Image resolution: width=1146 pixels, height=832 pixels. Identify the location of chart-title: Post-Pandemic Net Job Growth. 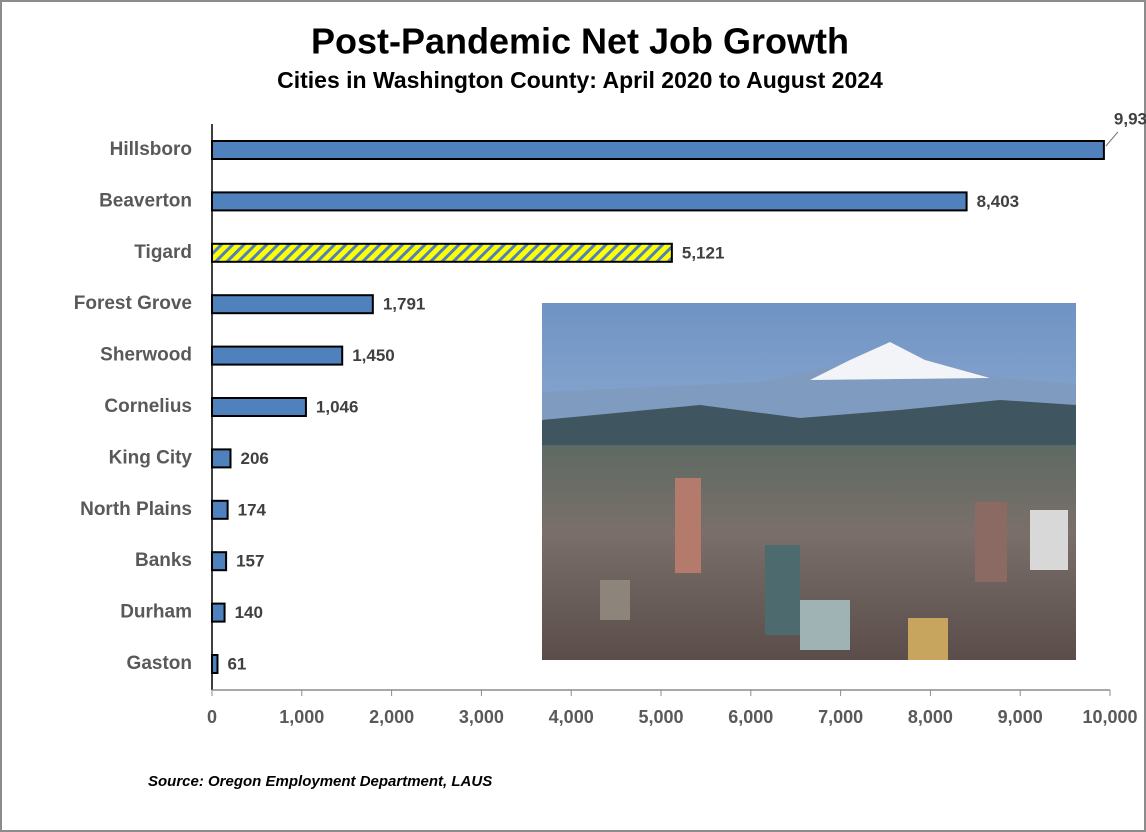
(580, 41).